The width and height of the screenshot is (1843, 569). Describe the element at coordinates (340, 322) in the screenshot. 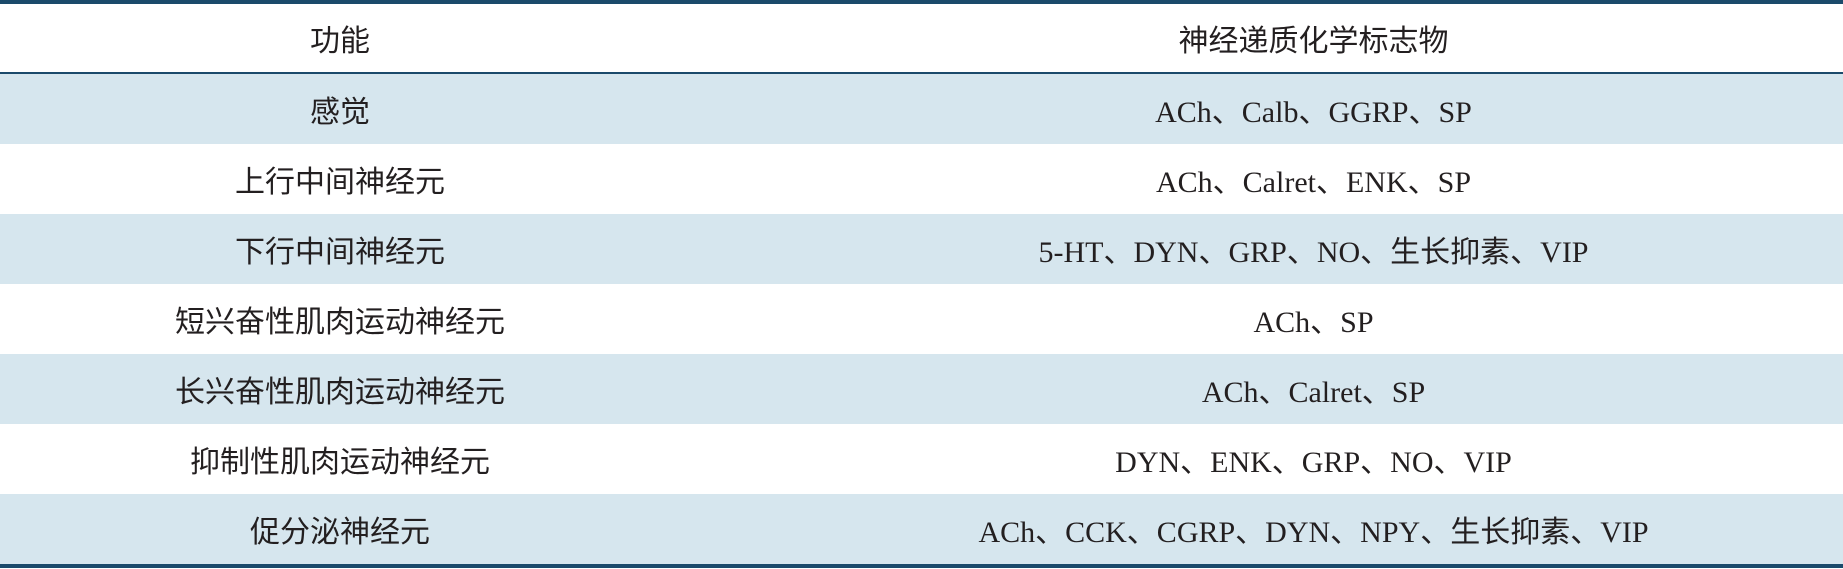

I see `function-cell: 短兴奋性肌肉运动神经元` at that location.